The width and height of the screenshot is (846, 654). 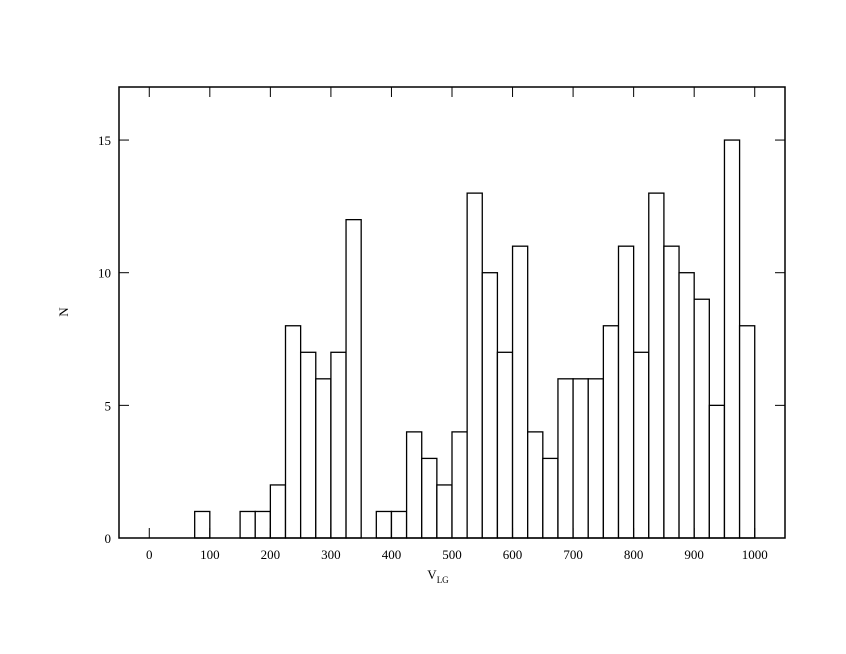 What do you see at coordinates (452, 554) in the screenshot?
I see `x-tick-label: 500` at bounding box center [452, 554].